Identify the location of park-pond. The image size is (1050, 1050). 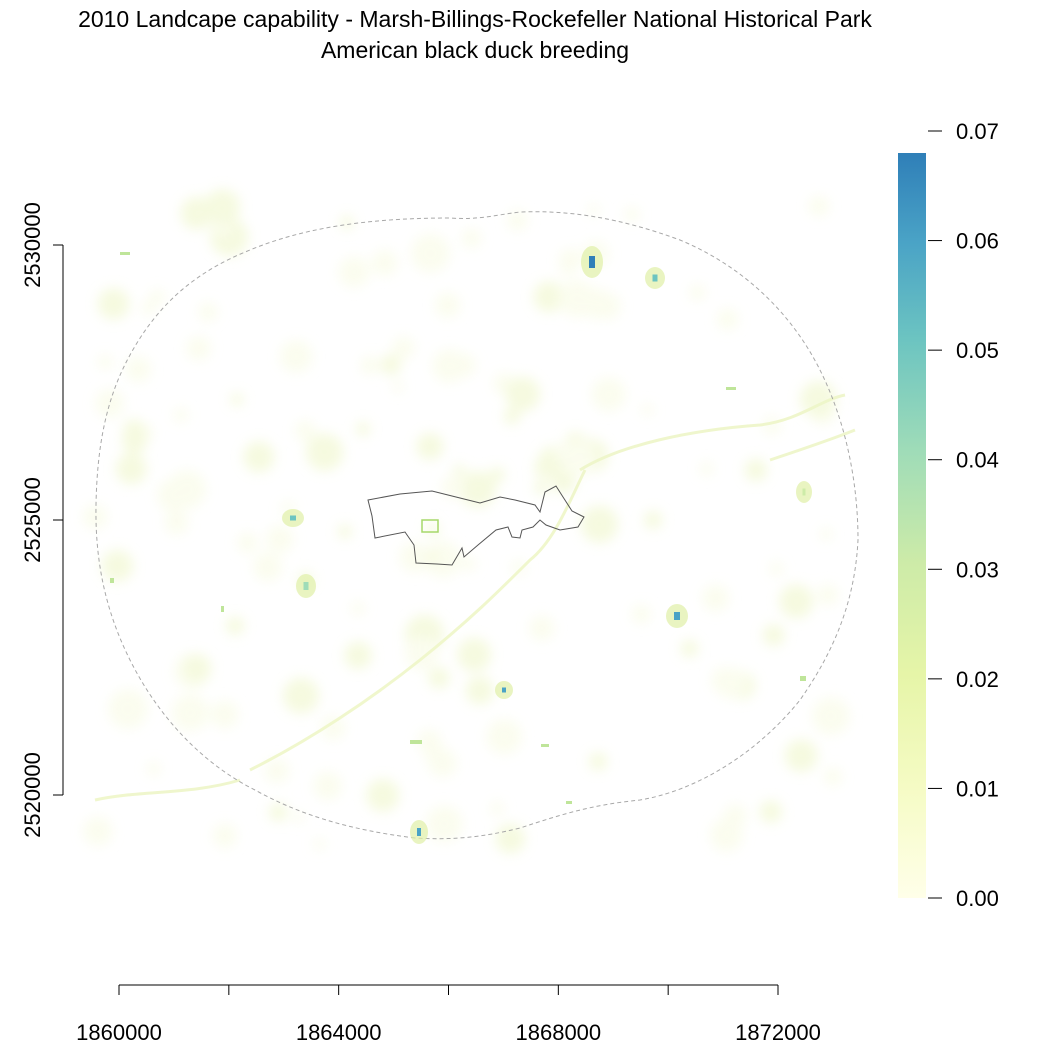
(430, 526).